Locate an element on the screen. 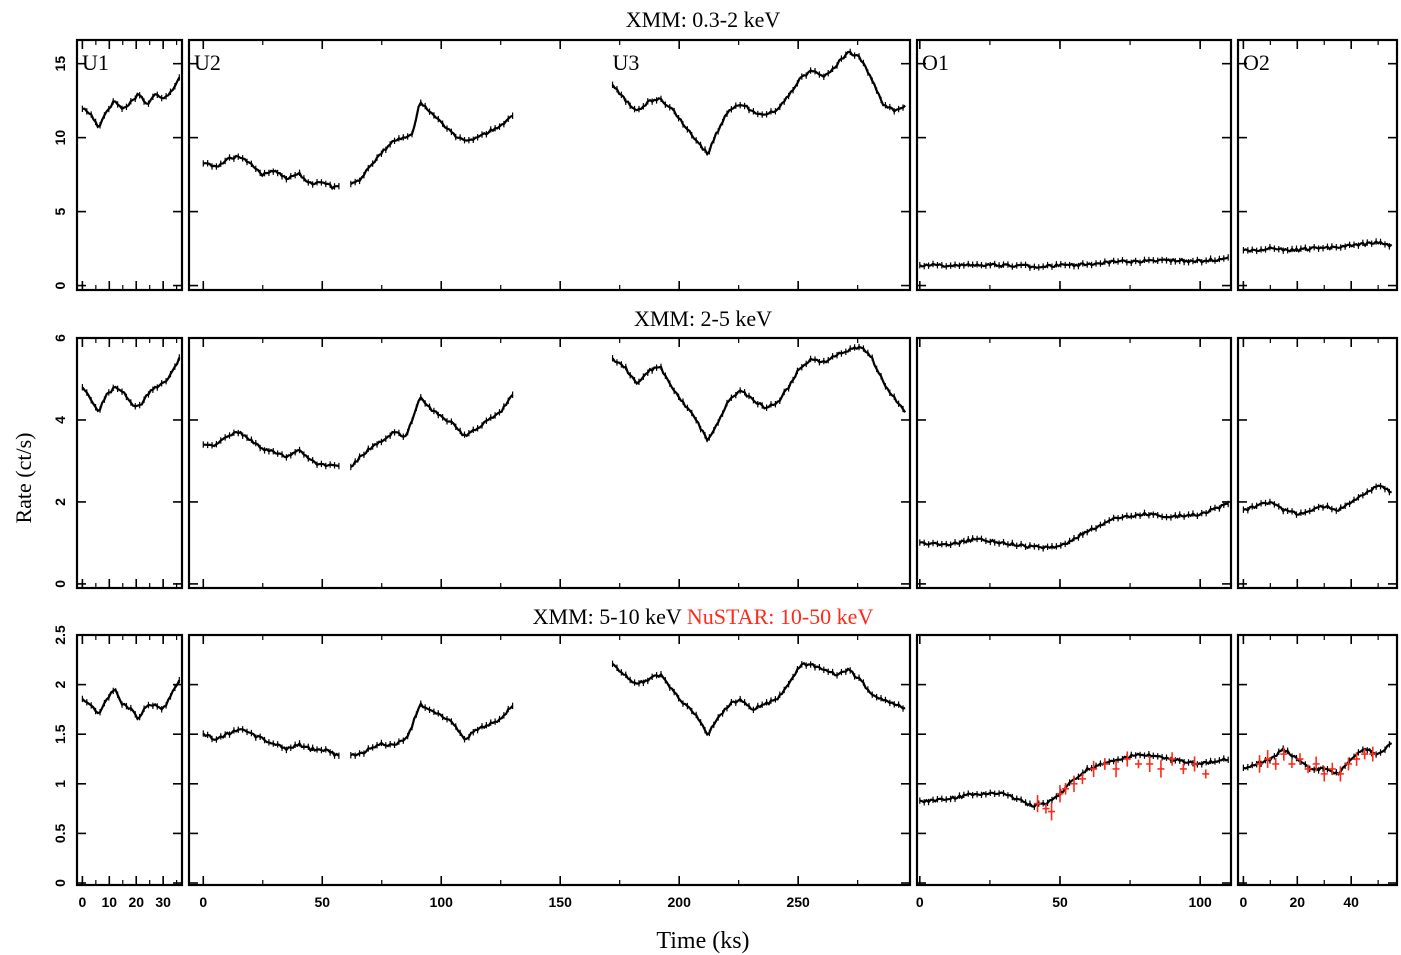 The height and width of the screenshot is (955, 1401). series-xmm-o2-r0 is located at coordinates (1317, 246).